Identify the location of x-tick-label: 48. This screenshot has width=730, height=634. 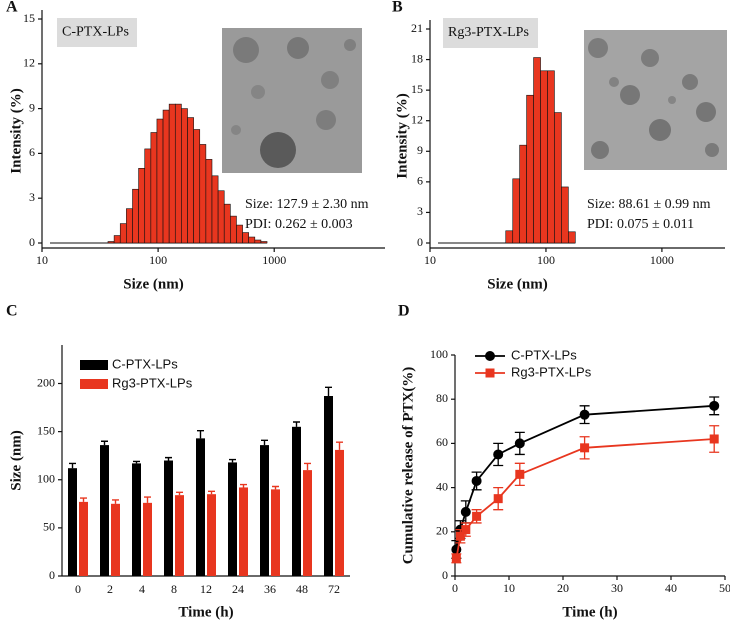
(302, 589).